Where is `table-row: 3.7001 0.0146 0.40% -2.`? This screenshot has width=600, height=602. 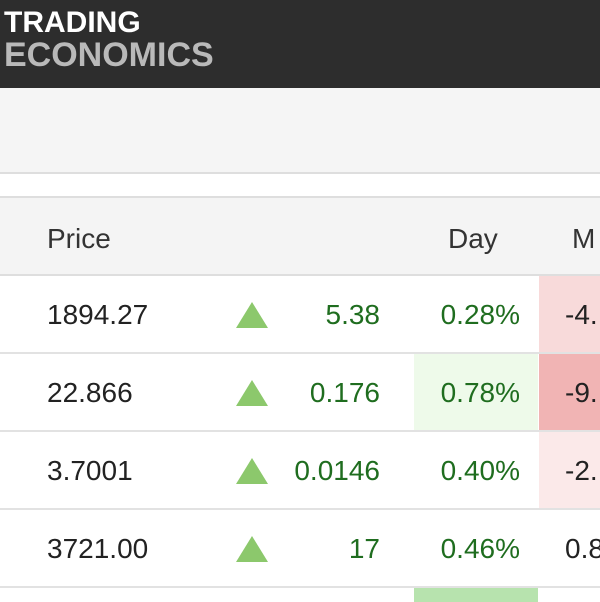
table-row: 3.7001 0.0146 0.40% -2. is located at coordinates (300, 471).